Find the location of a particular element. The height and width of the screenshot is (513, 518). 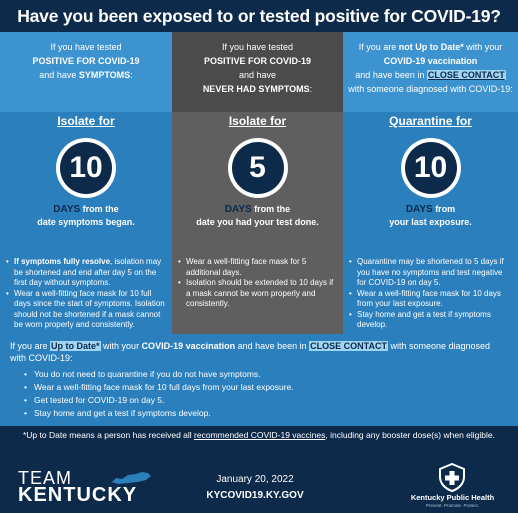

date-website-block: January 20, 2022 KYCOVID19.KY.GOV is located at coordinates (255, 488).